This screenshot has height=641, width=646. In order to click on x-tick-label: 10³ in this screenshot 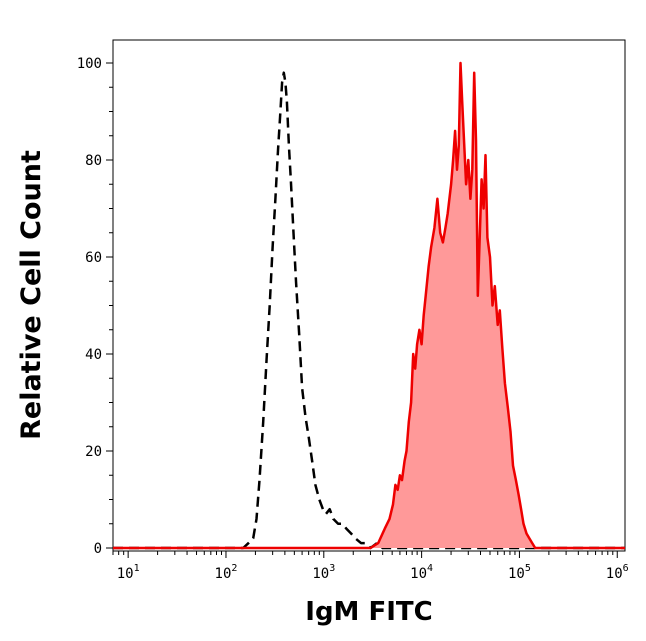, I will do `click(323, 572)`.